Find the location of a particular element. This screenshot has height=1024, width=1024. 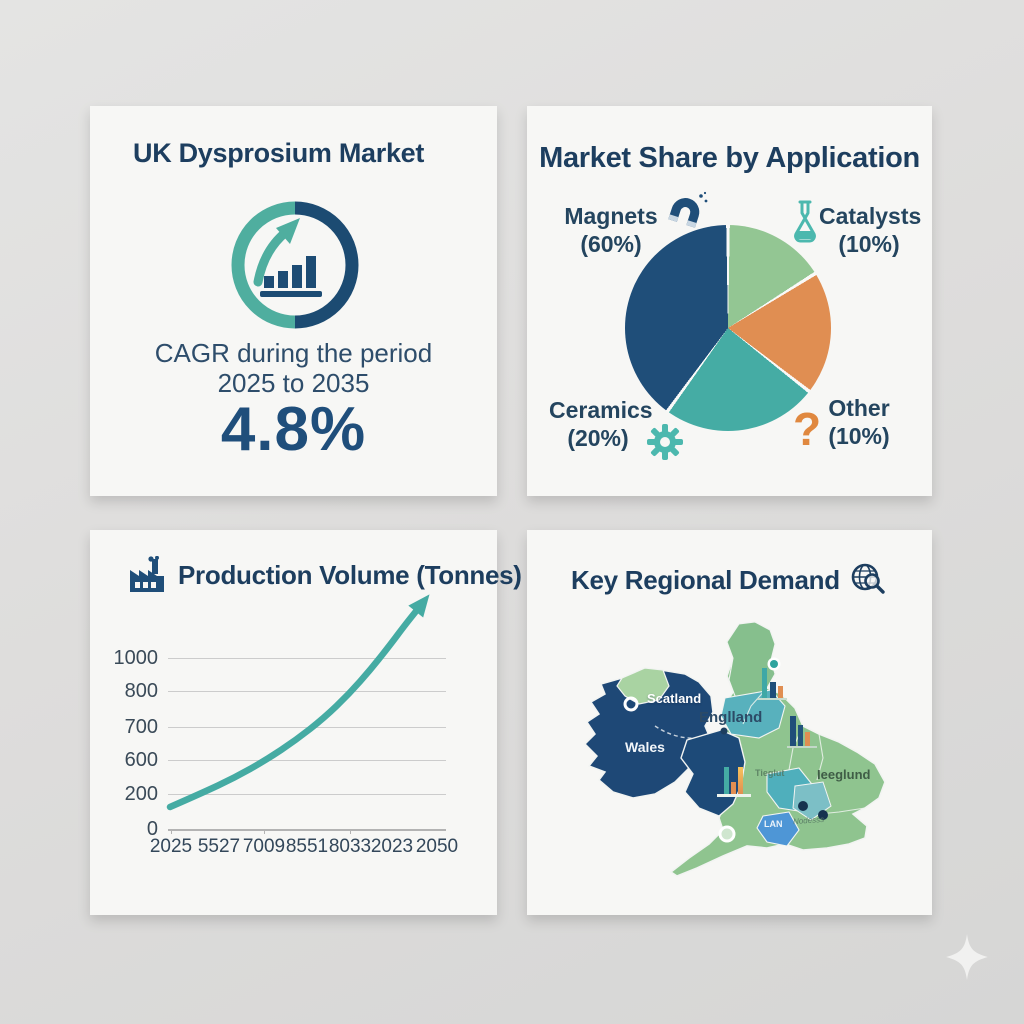

cagr-value: 4.8% is located at coordinates (293, 429).